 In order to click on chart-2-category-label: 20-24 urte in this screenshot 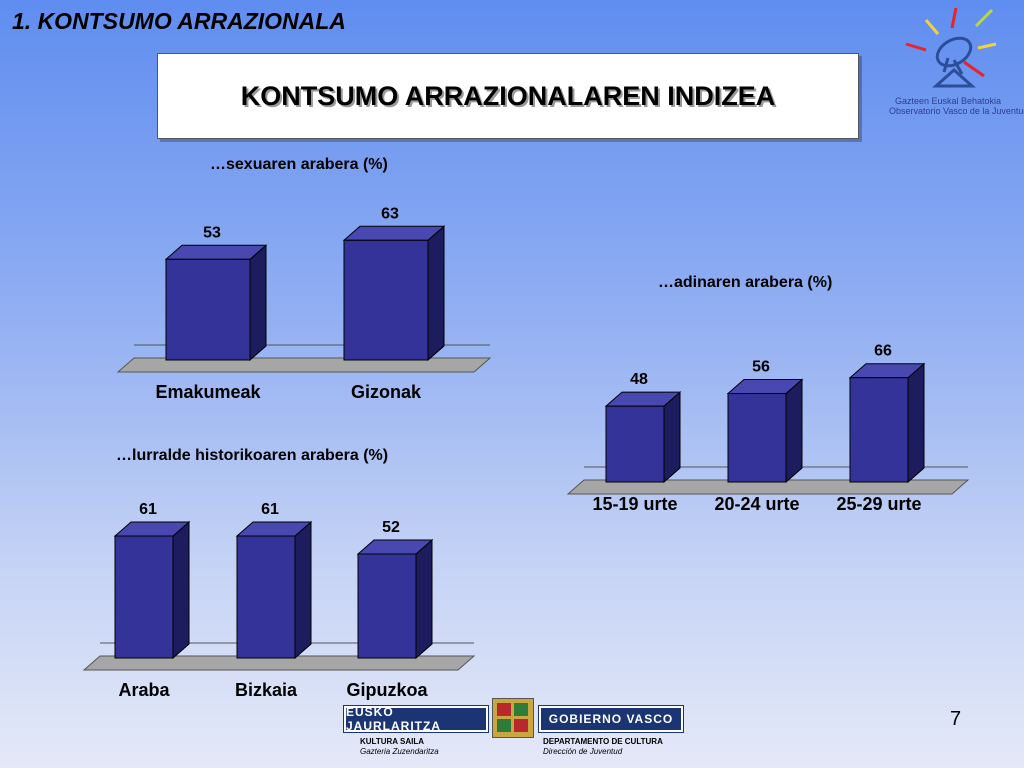, I will do `click(756, 504)`.